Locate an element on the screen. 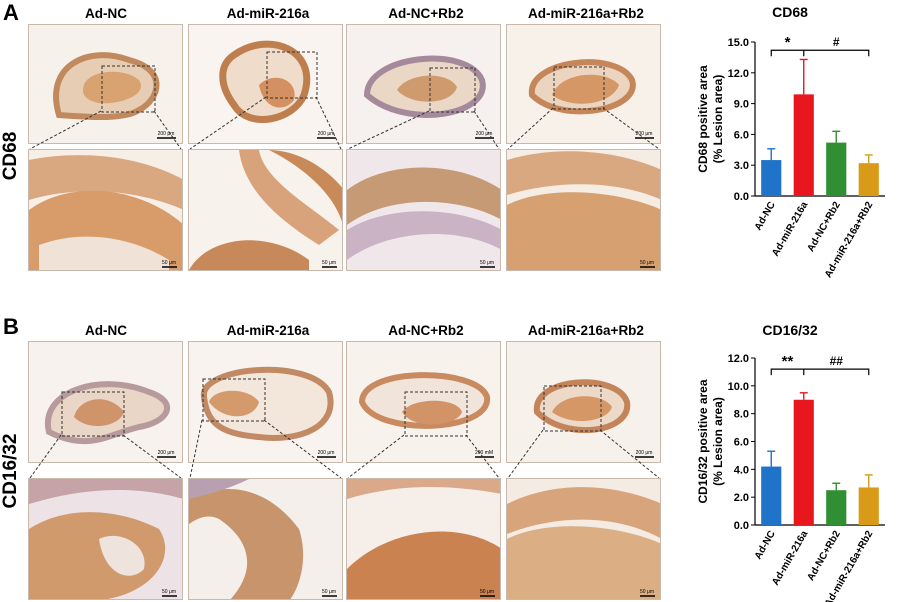  micrograph-a-ad-mir-216a-overview: 200 μm is located at coordinates (265, 84).